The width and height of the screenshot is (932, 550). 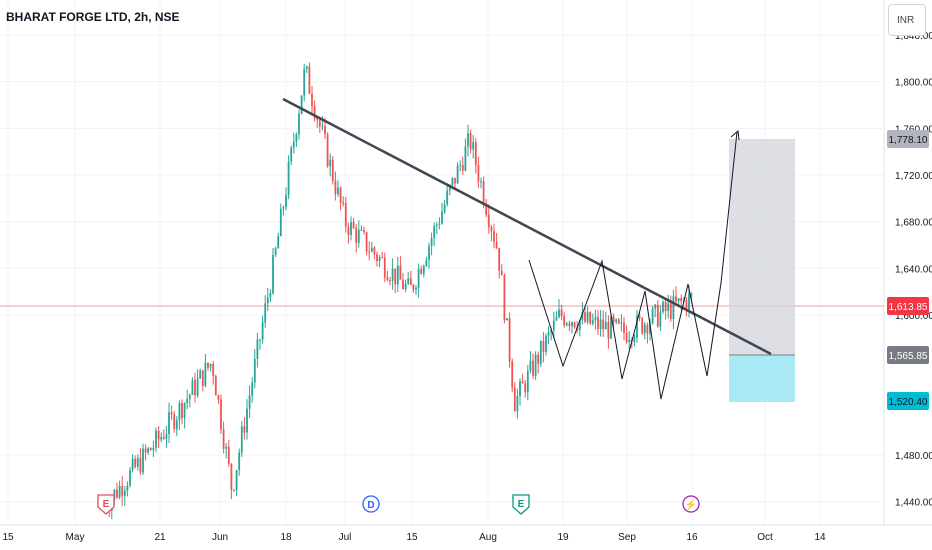 What do you see at coordinates (106, 504) in the screenshot?
I see `svg-text: E` at bounding box center [106, 504].